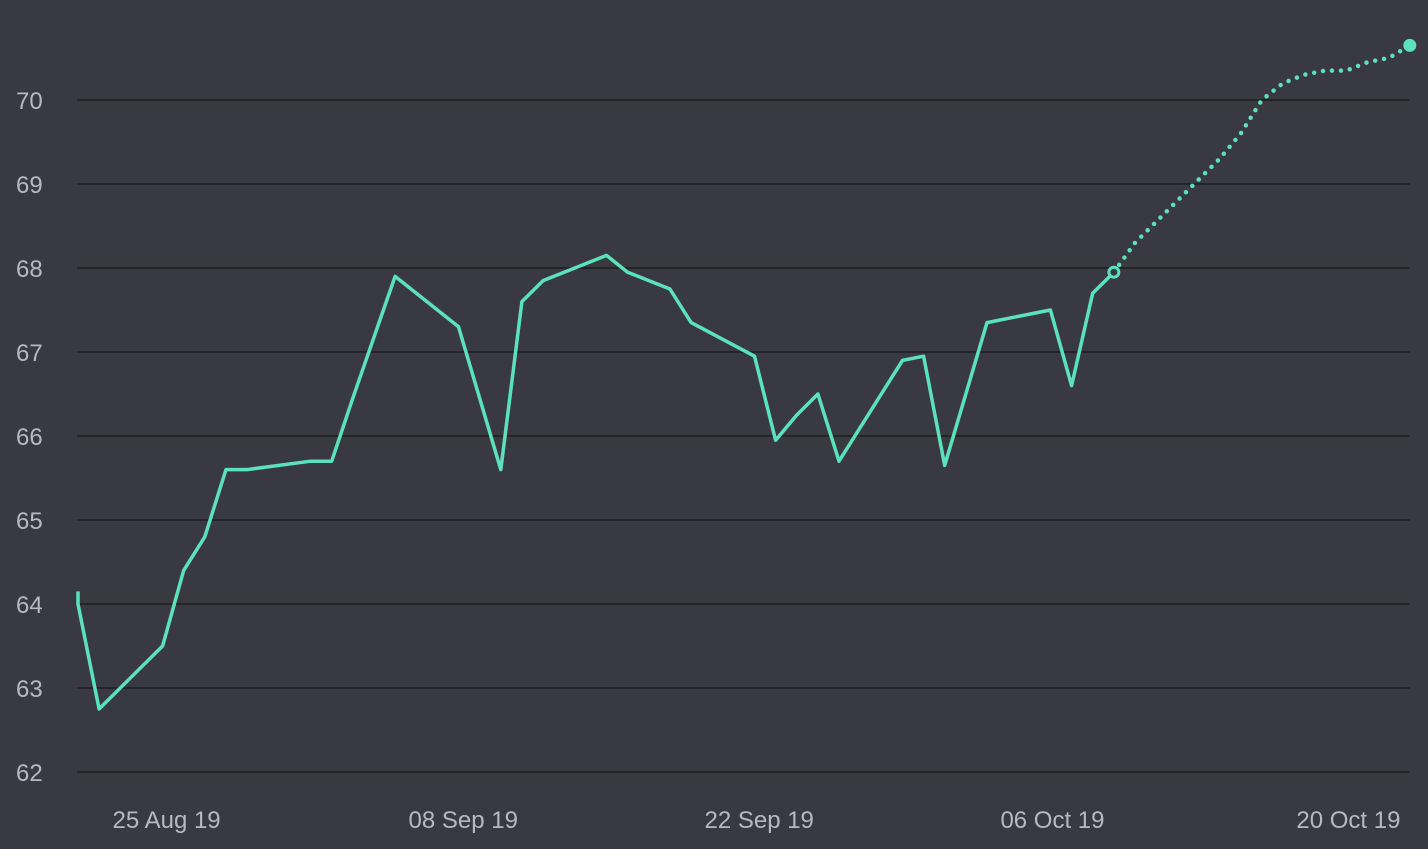 This screenshot has width=1428, height=849. Describe the element at coordinates (167, 820) in the screenshot. I see `x-tick-label: 25 Aug 19` at that location.